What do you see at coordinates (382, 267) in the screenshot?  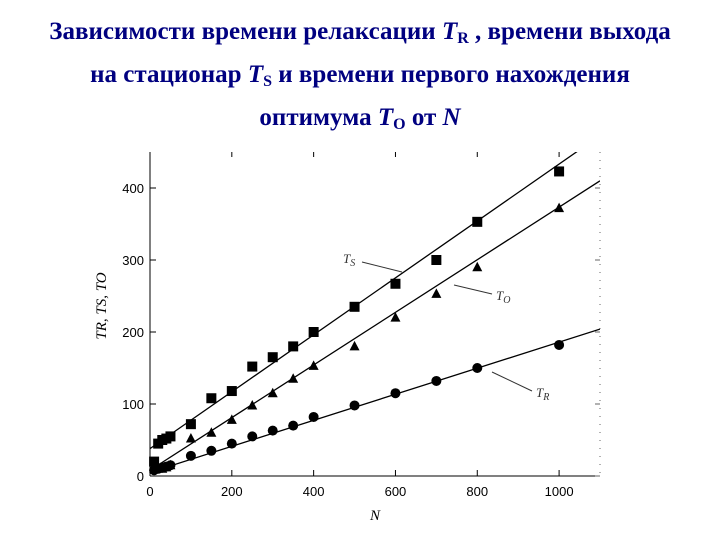 I see `annotation-leader-ts` at bounding box center [382, 267].